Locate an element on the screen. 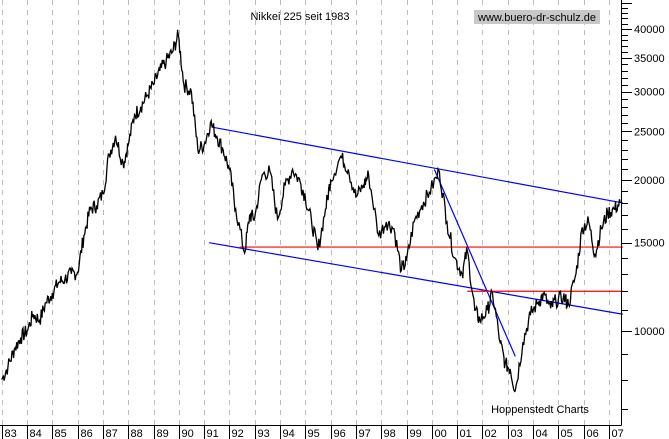 The image size is (669, 439). x-tick-label: 86 is located at coordinates (87, 433).